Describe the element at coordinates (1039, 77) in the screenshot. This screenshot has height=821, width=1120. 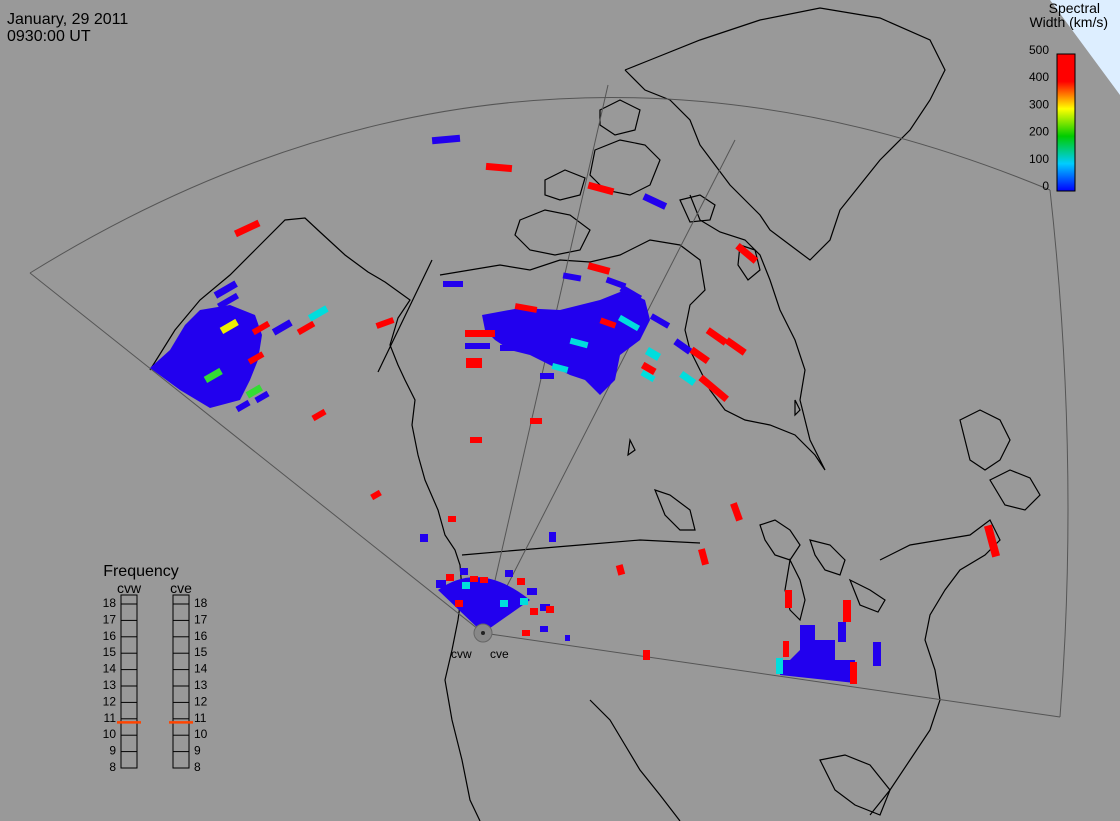
I see `colorbar-tick-label: 400` at that location.